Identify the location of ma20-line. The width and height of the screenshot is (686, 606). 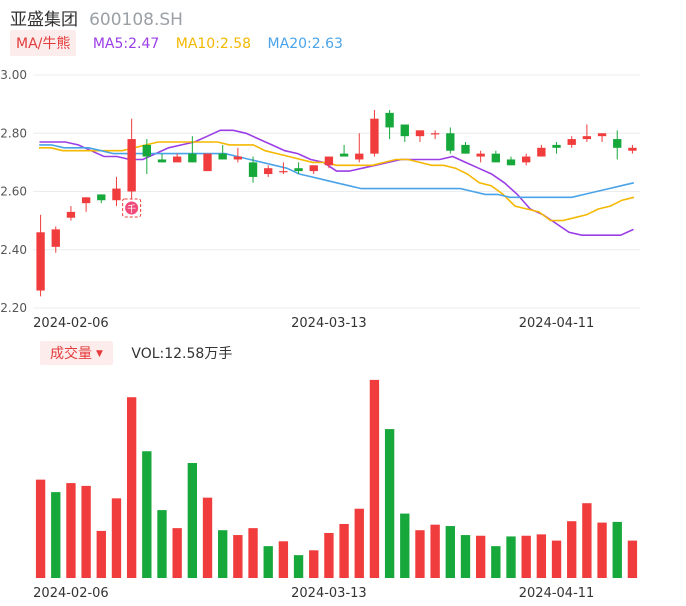
(336, 171).